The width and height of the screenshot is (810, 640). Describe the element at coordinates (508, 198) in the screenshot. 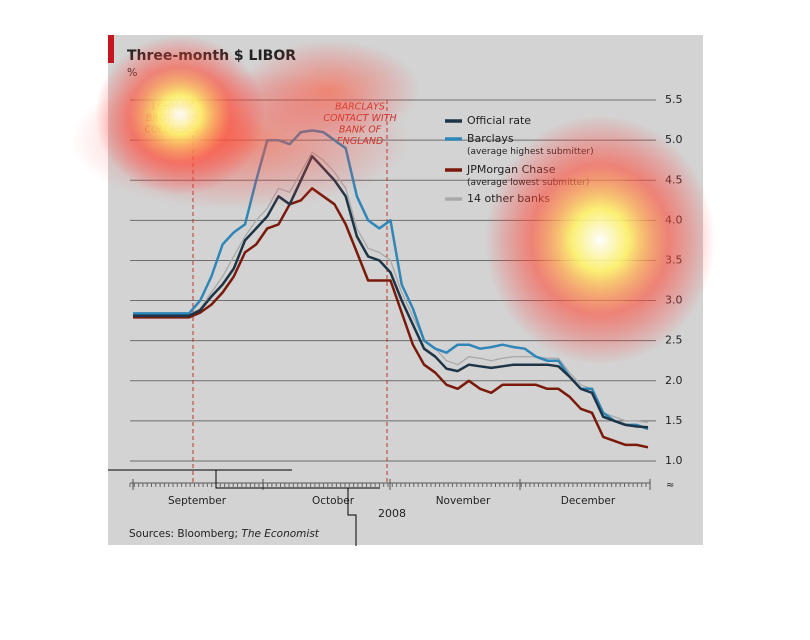

I see `legend-label: 14 other banks` at that location.